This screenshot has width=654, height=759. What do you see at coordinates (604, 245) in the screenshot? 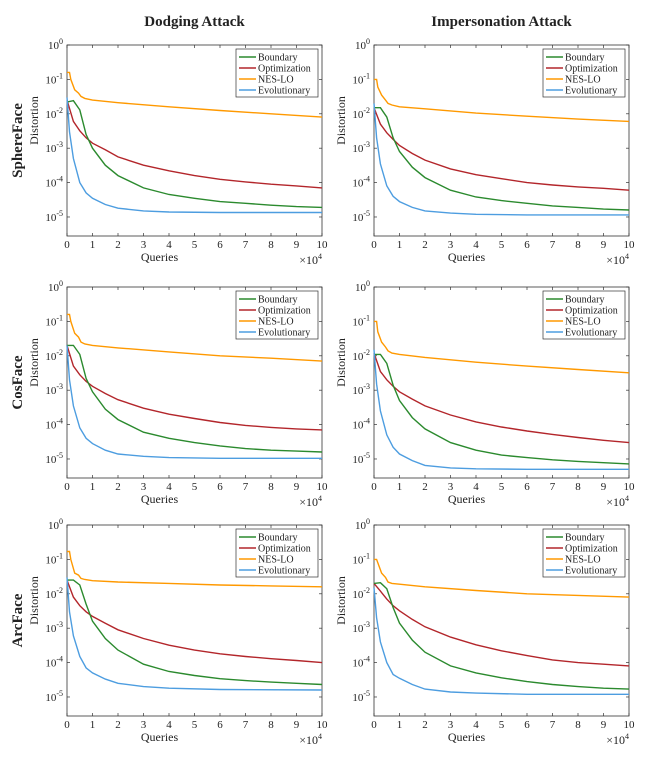
I see `x-tick-label: 9` at bounding box center [604, 245].